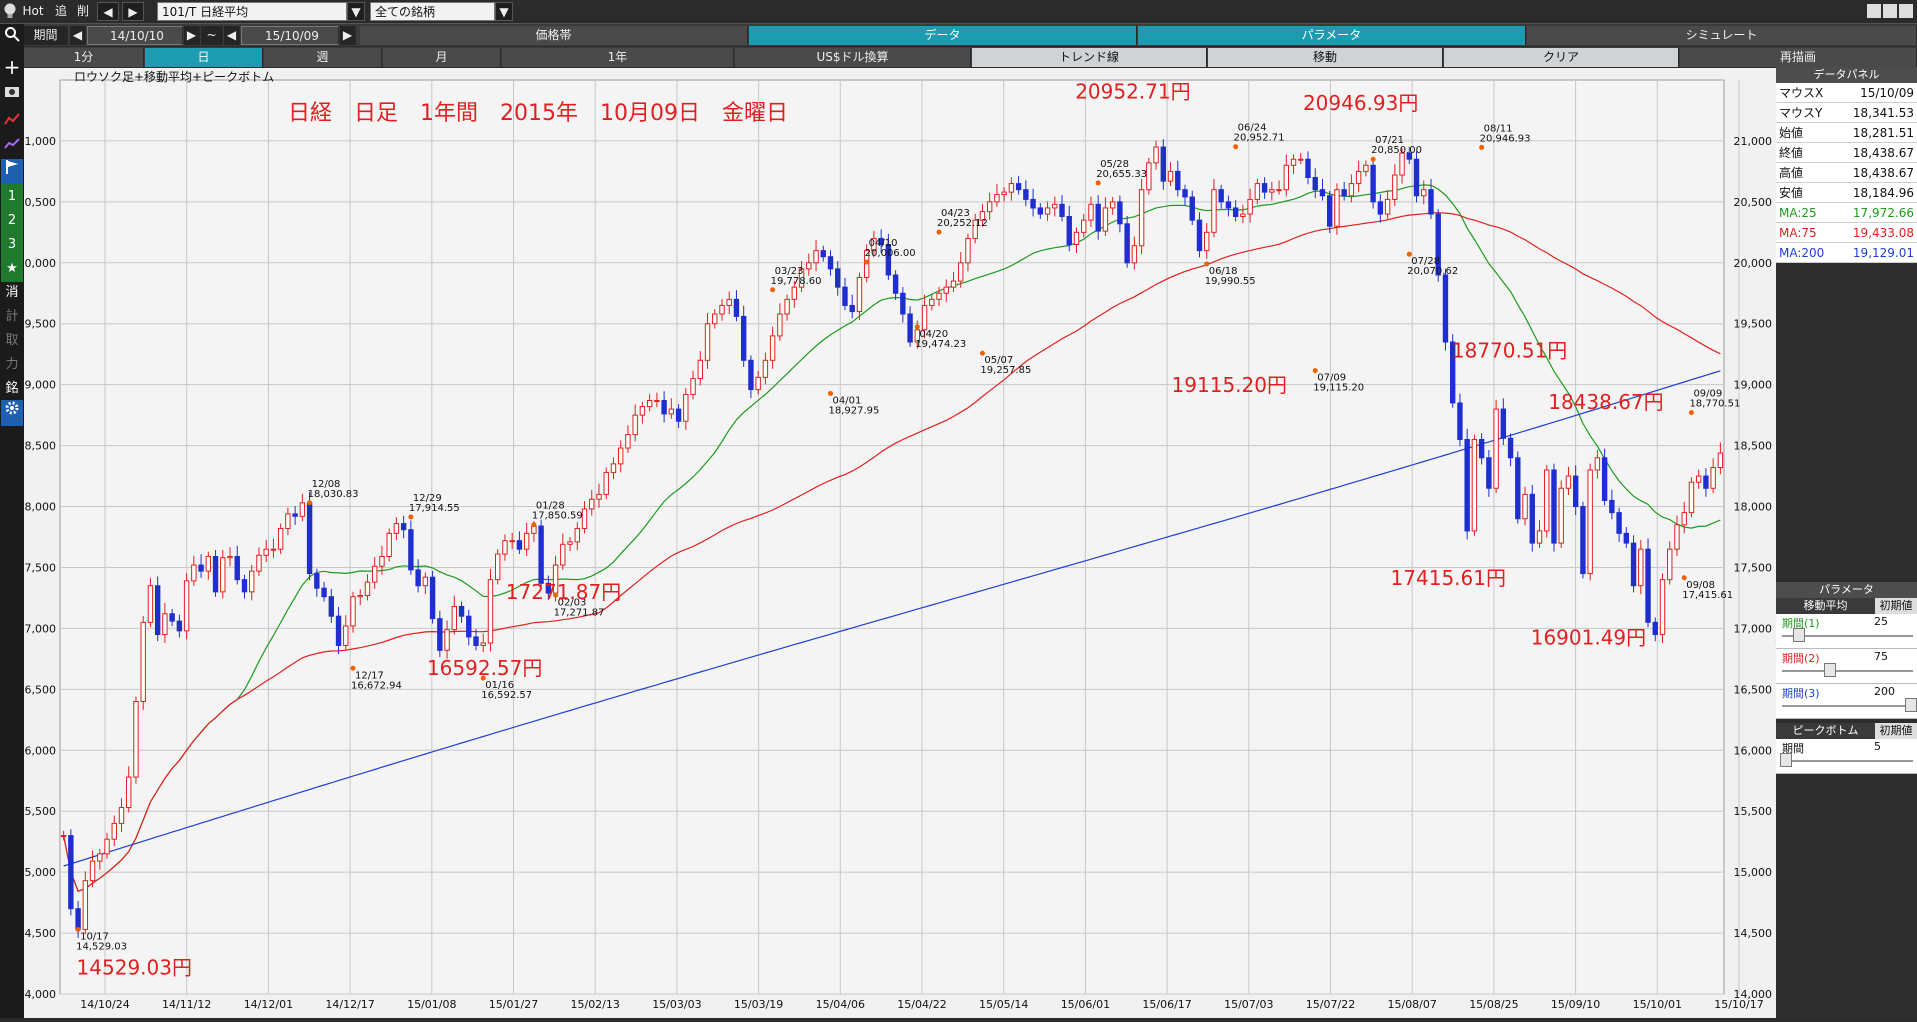  I want to click on chart-red-icon, so click(12, 123).